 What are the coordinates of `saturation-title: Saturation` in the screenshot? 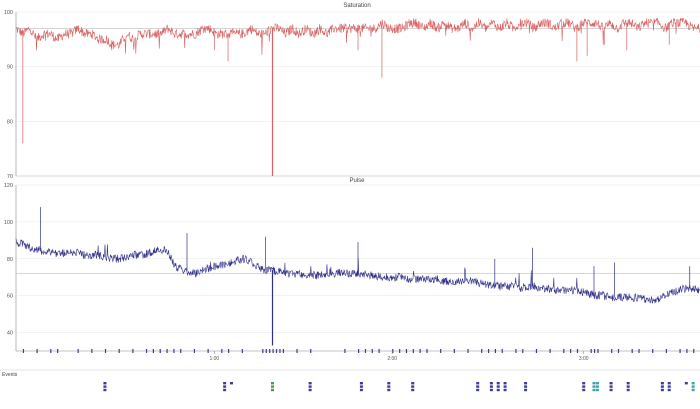 It's located at (356, 6).